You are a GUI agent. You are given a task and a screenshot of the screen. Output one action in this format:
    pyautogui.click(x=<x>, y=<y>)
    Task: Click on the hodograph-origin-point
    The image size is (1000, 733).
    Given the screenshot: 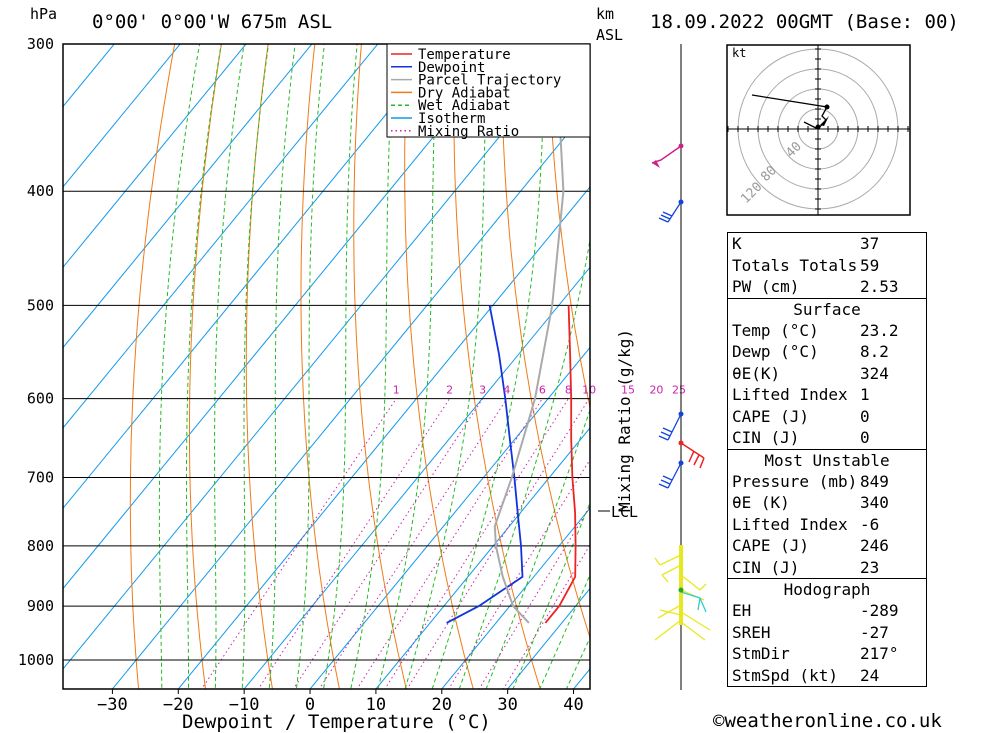 What is the action you would take?
    pyautogui.click(x=818, y=127)
    